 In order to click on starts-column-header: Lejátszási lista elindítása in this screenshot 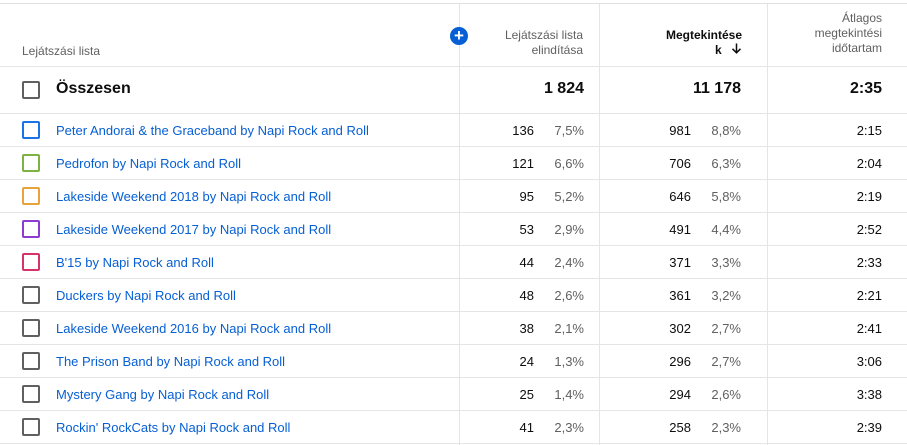, I will do `click(543, 42)`.